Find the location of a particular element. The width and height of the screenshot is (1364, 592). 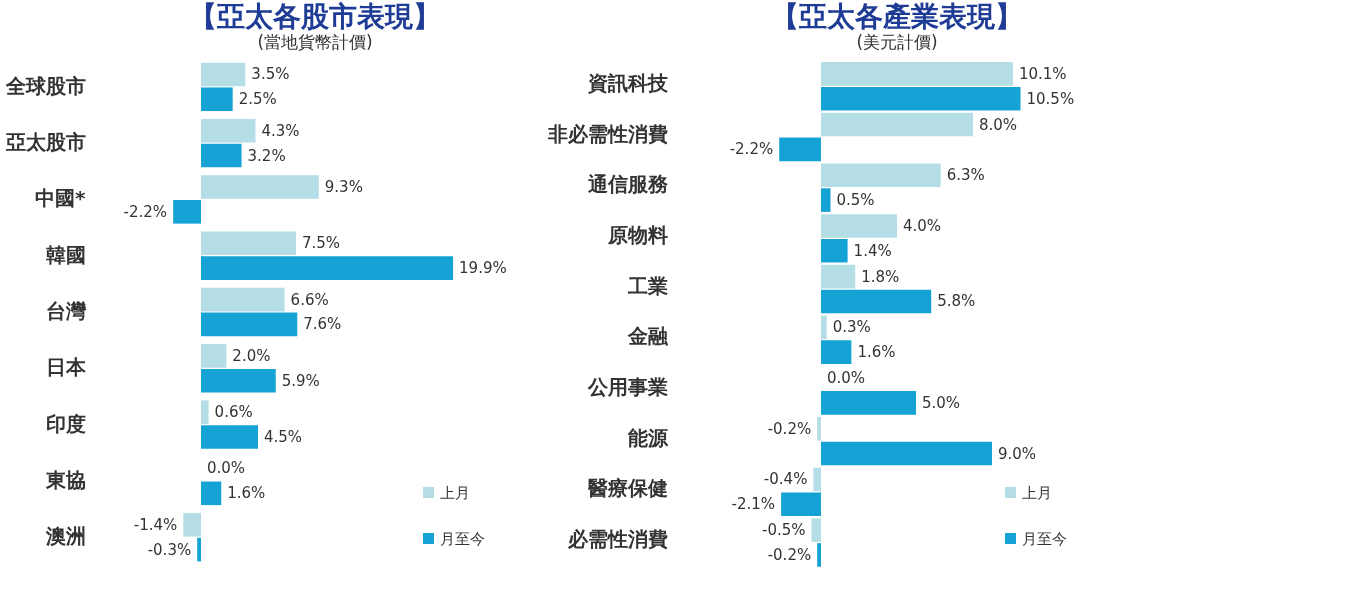

y-tick-label: 韓國 is located at coordinates (65, 254).